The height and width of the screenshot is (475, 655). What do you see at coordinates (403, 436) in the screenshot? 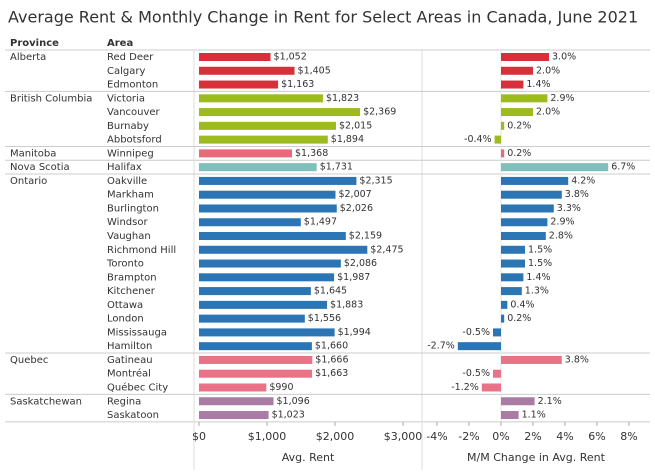
I see `x-tick-label: $3,000` at bounding box center [403, 436].